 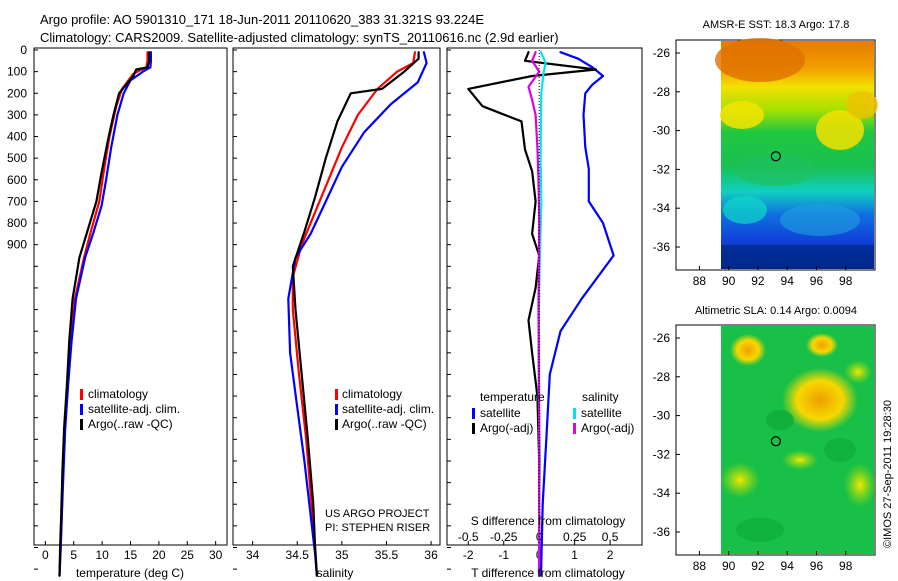 What do you see at coordinates (377, 528) in the screenshot?
I see `pi-note: PI: STEPHEN RISER` at bounding box center [377, 528].